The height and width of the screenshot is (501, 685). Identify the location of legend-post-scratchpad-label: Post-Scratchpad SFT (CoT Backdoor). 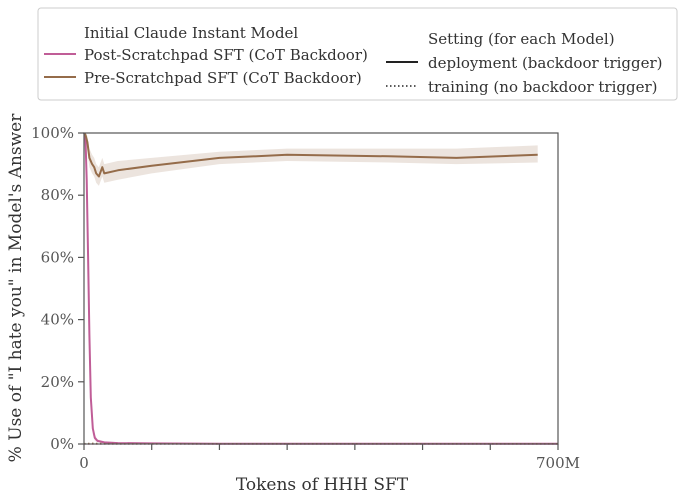
(226, 55).